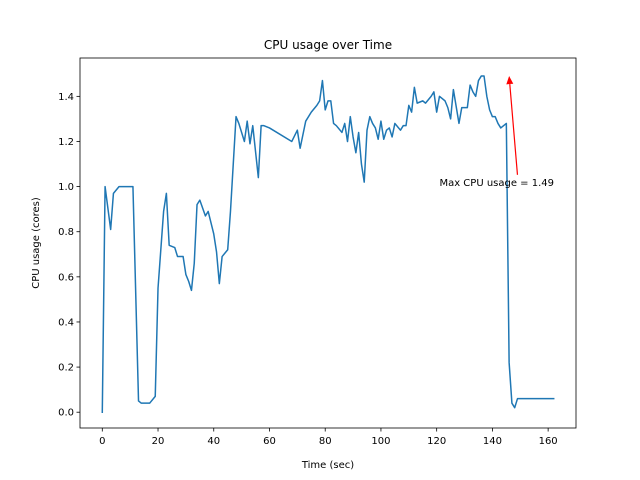 This screenshot has height=480, width=640. I want to click on chart-title: CPU usage over Time, so click(328, 45).